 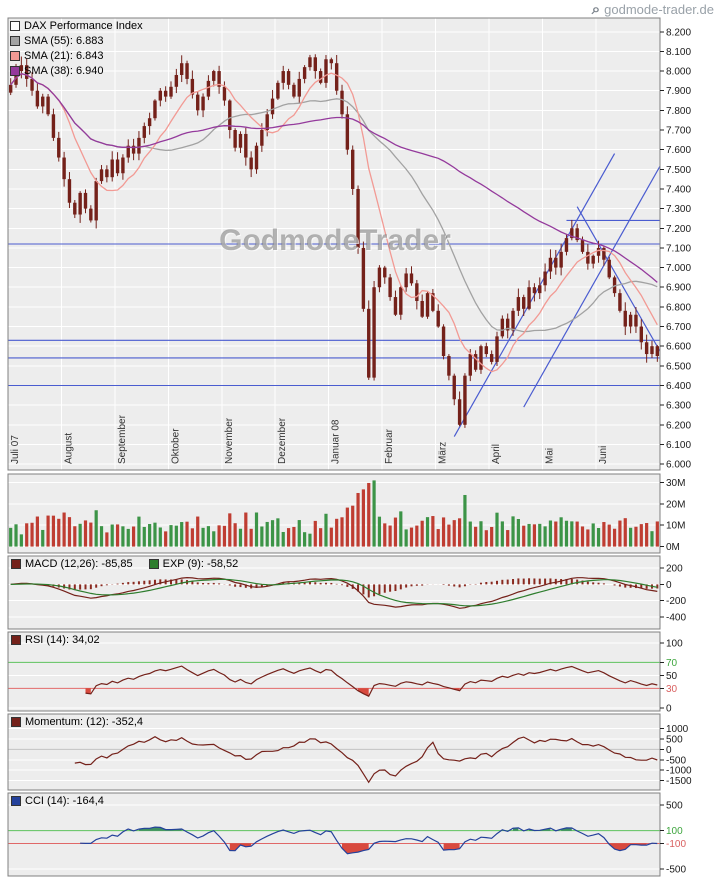 What do you see at coordinates (674, 569) in the screenshot?
I see `svg-text: 200` at bounding box center [674, 569].